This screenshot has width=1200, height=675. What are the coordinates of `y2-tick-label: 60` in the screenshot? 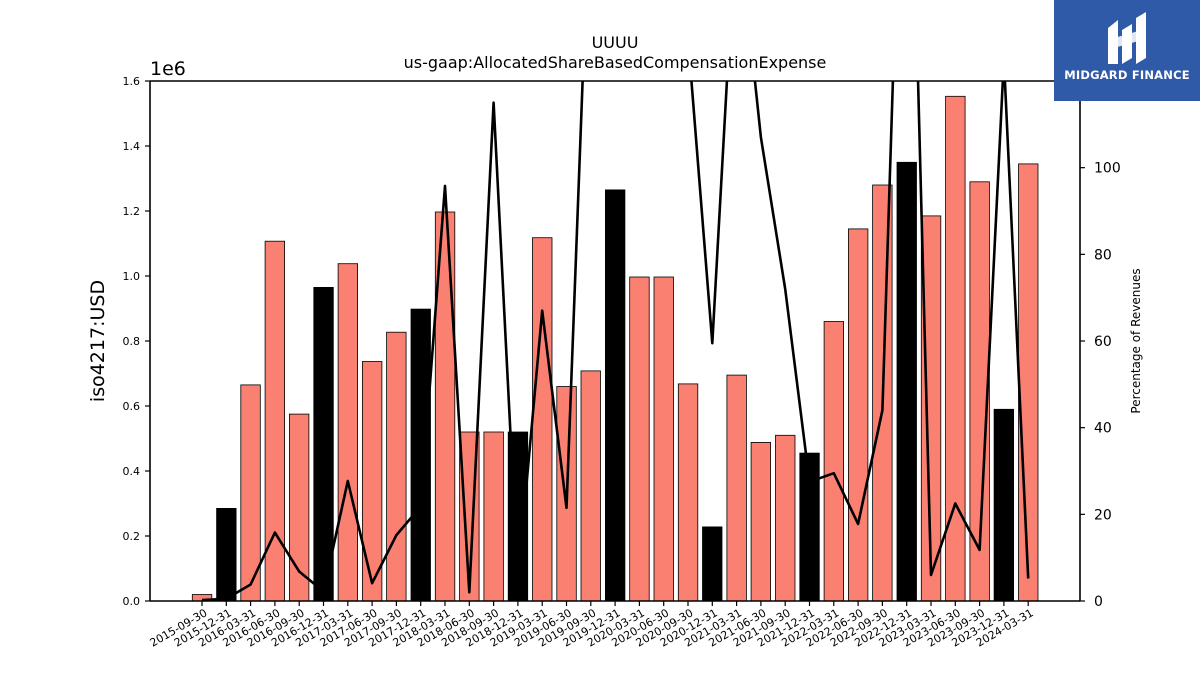 It's located at (1103, 342).